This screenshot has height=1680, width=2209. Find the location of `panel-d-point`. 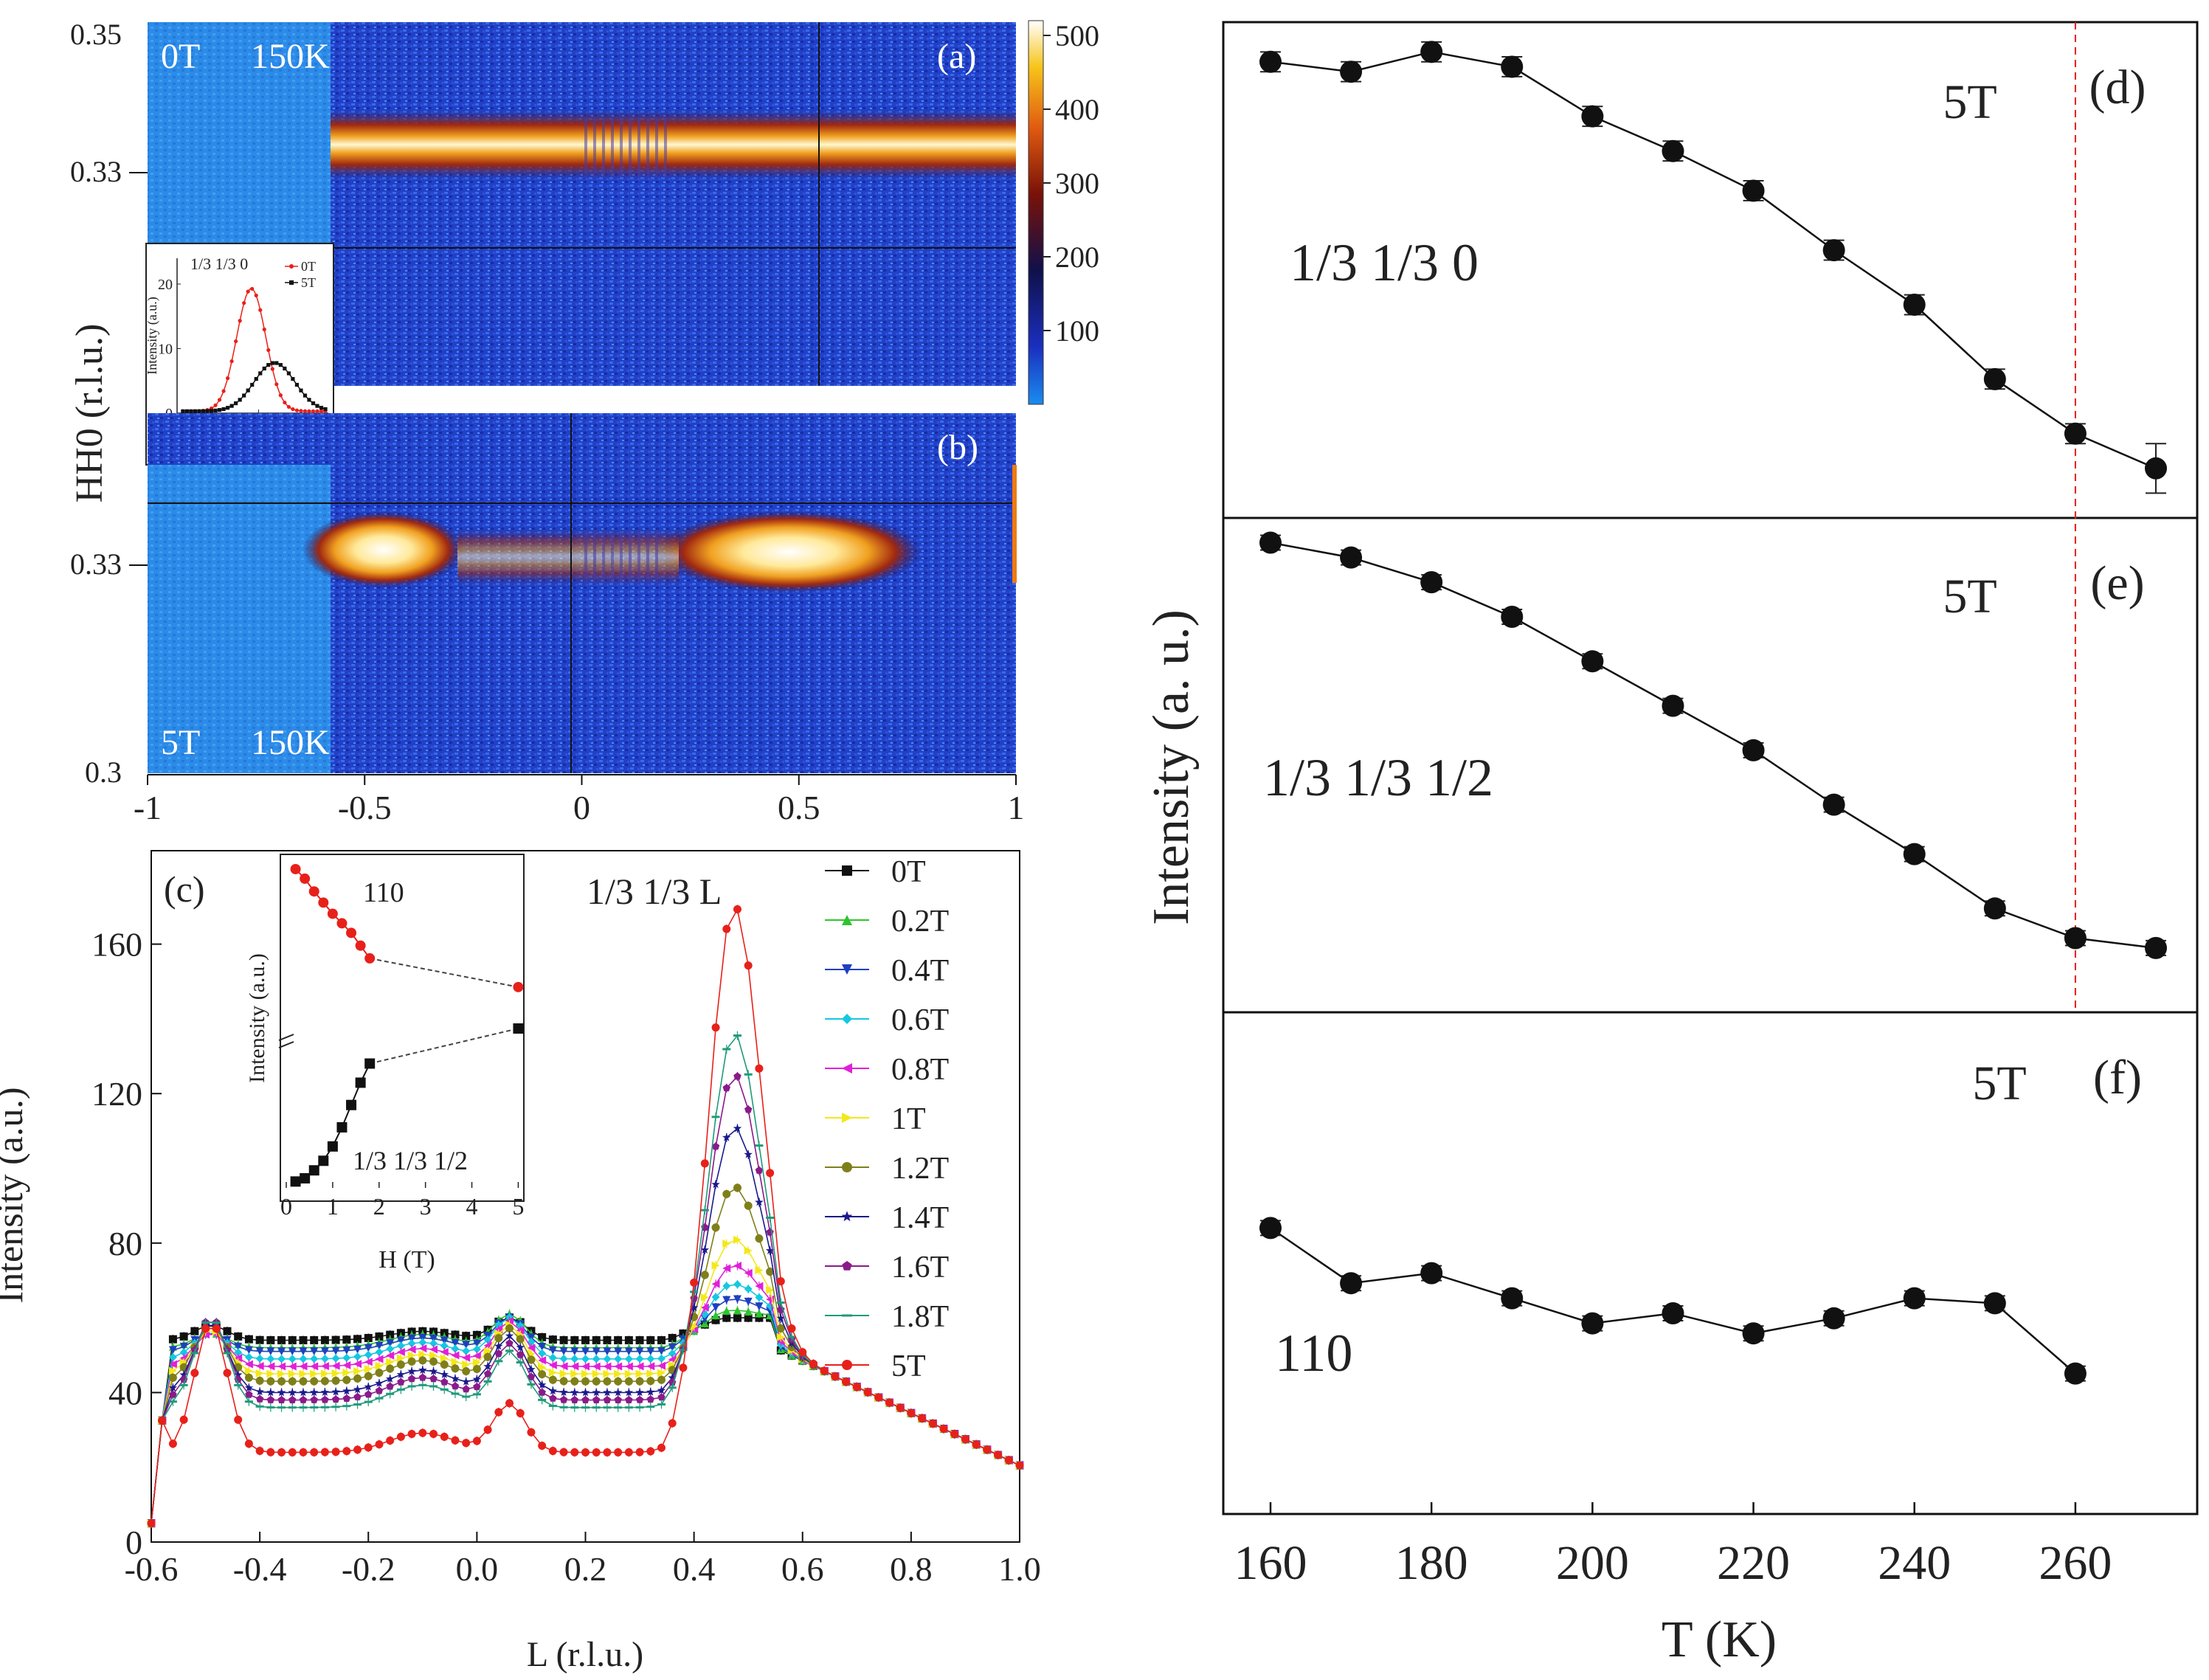

panel-d-point is located at coordinates (1351, 72).